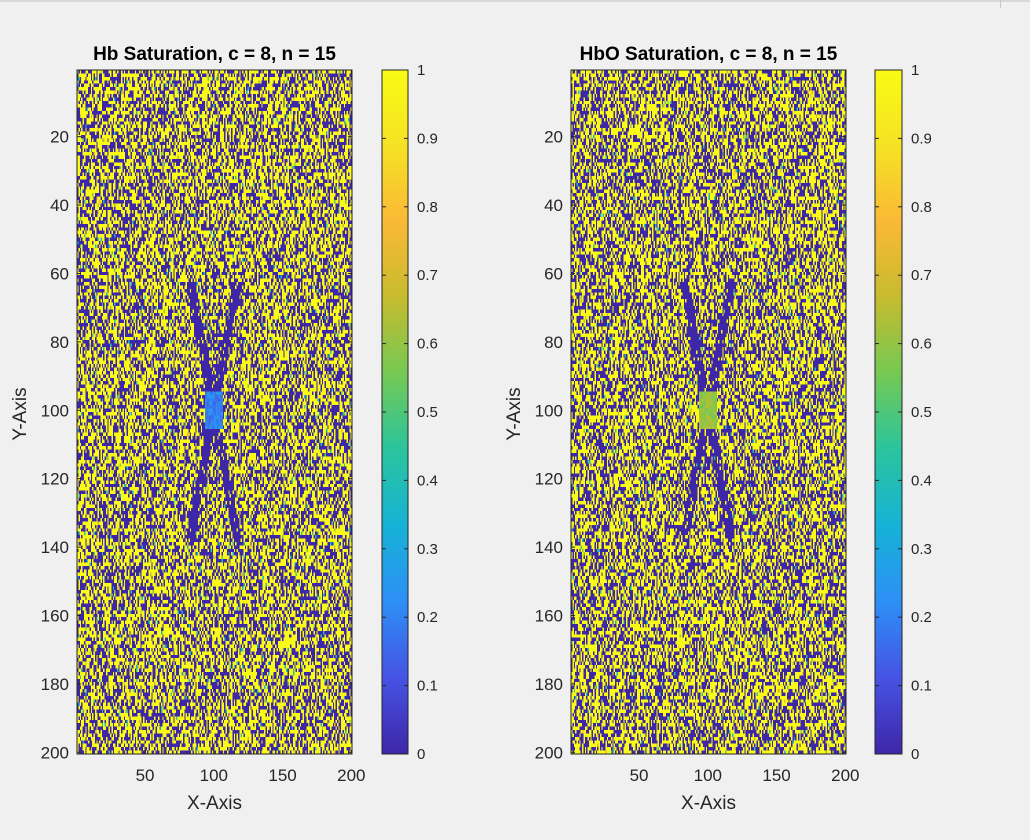 The height and width of the screenshot is (840, 1030). What do you see at coordinates (888, 412) in the screenshot?
I see `colorbar-gradient` at bounding box center [888, 412].